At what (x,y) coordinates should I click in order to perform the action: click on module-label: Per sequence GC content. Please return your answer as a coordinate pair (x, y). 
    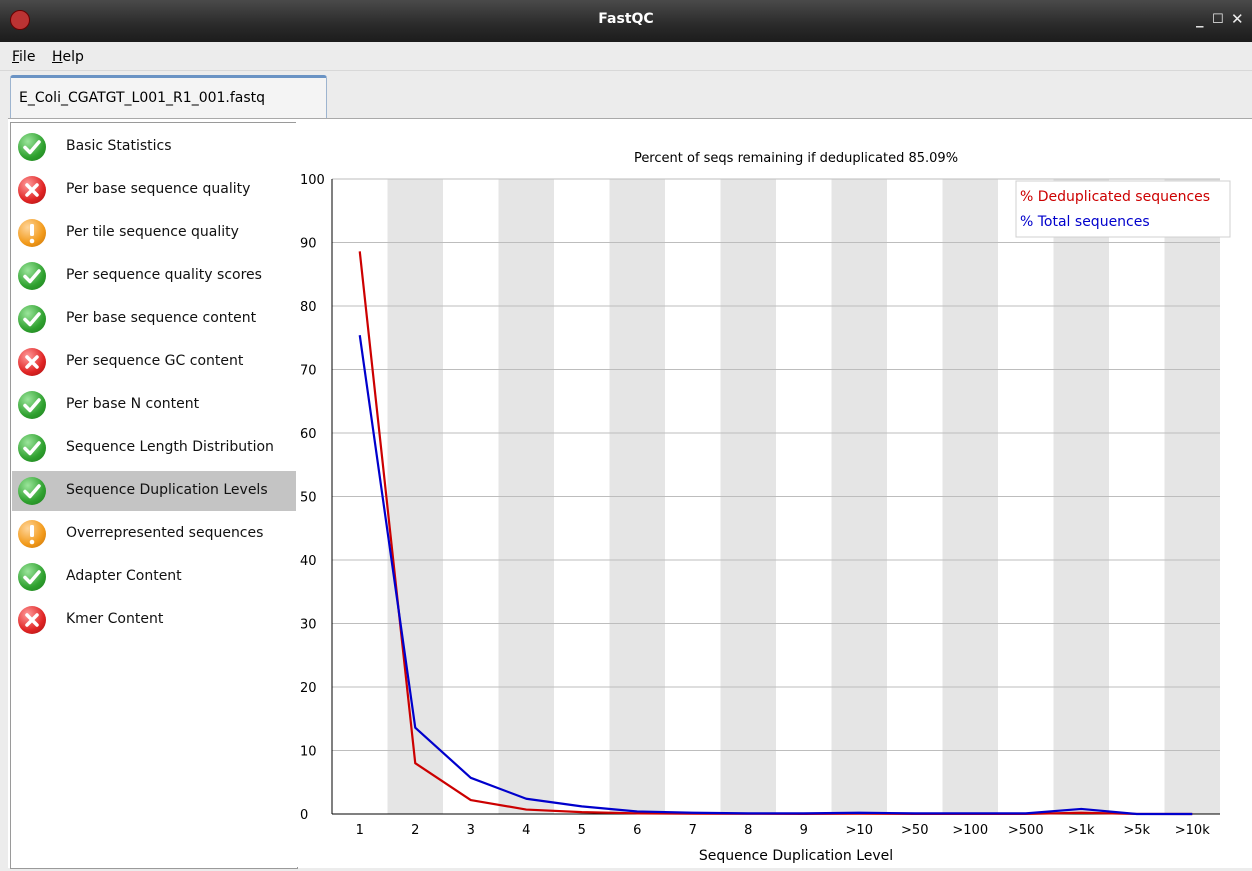
    Looking at the image, I should click on (155, 361).